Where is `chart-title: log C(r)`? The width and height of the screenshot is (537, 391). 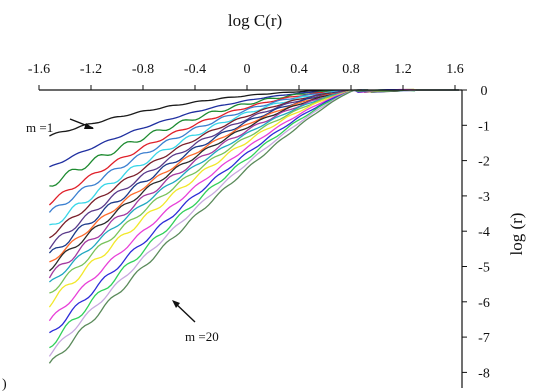 chart-title: log C(r) is located at coordinates (255, 20).